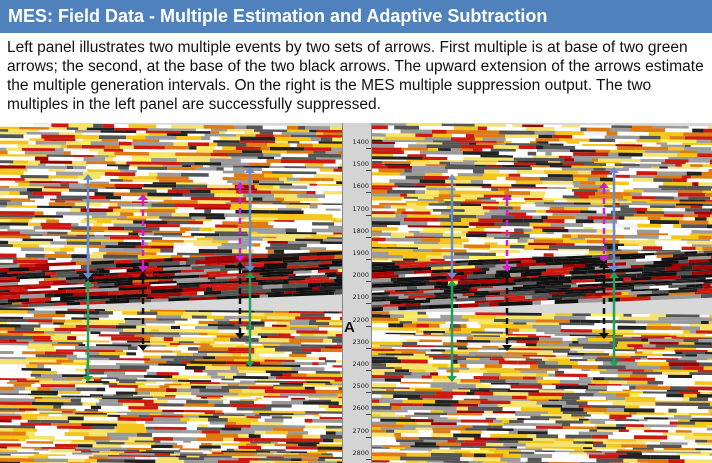 This screenshot has width=712, height=463. I want to click on depth-tick-mark, so click(368, 237).